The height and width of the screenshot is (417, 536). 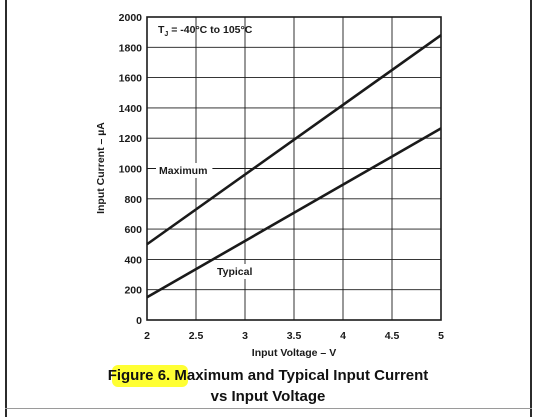 I want to click on x-tick-label: 5, so click(x=441, y=336).